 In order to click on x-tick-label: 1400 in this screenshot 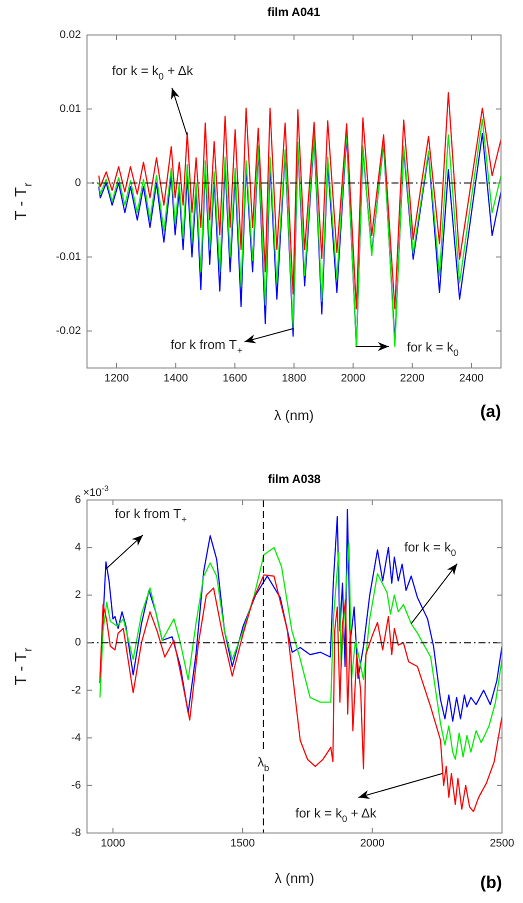, I will do `click(175, 378)`.